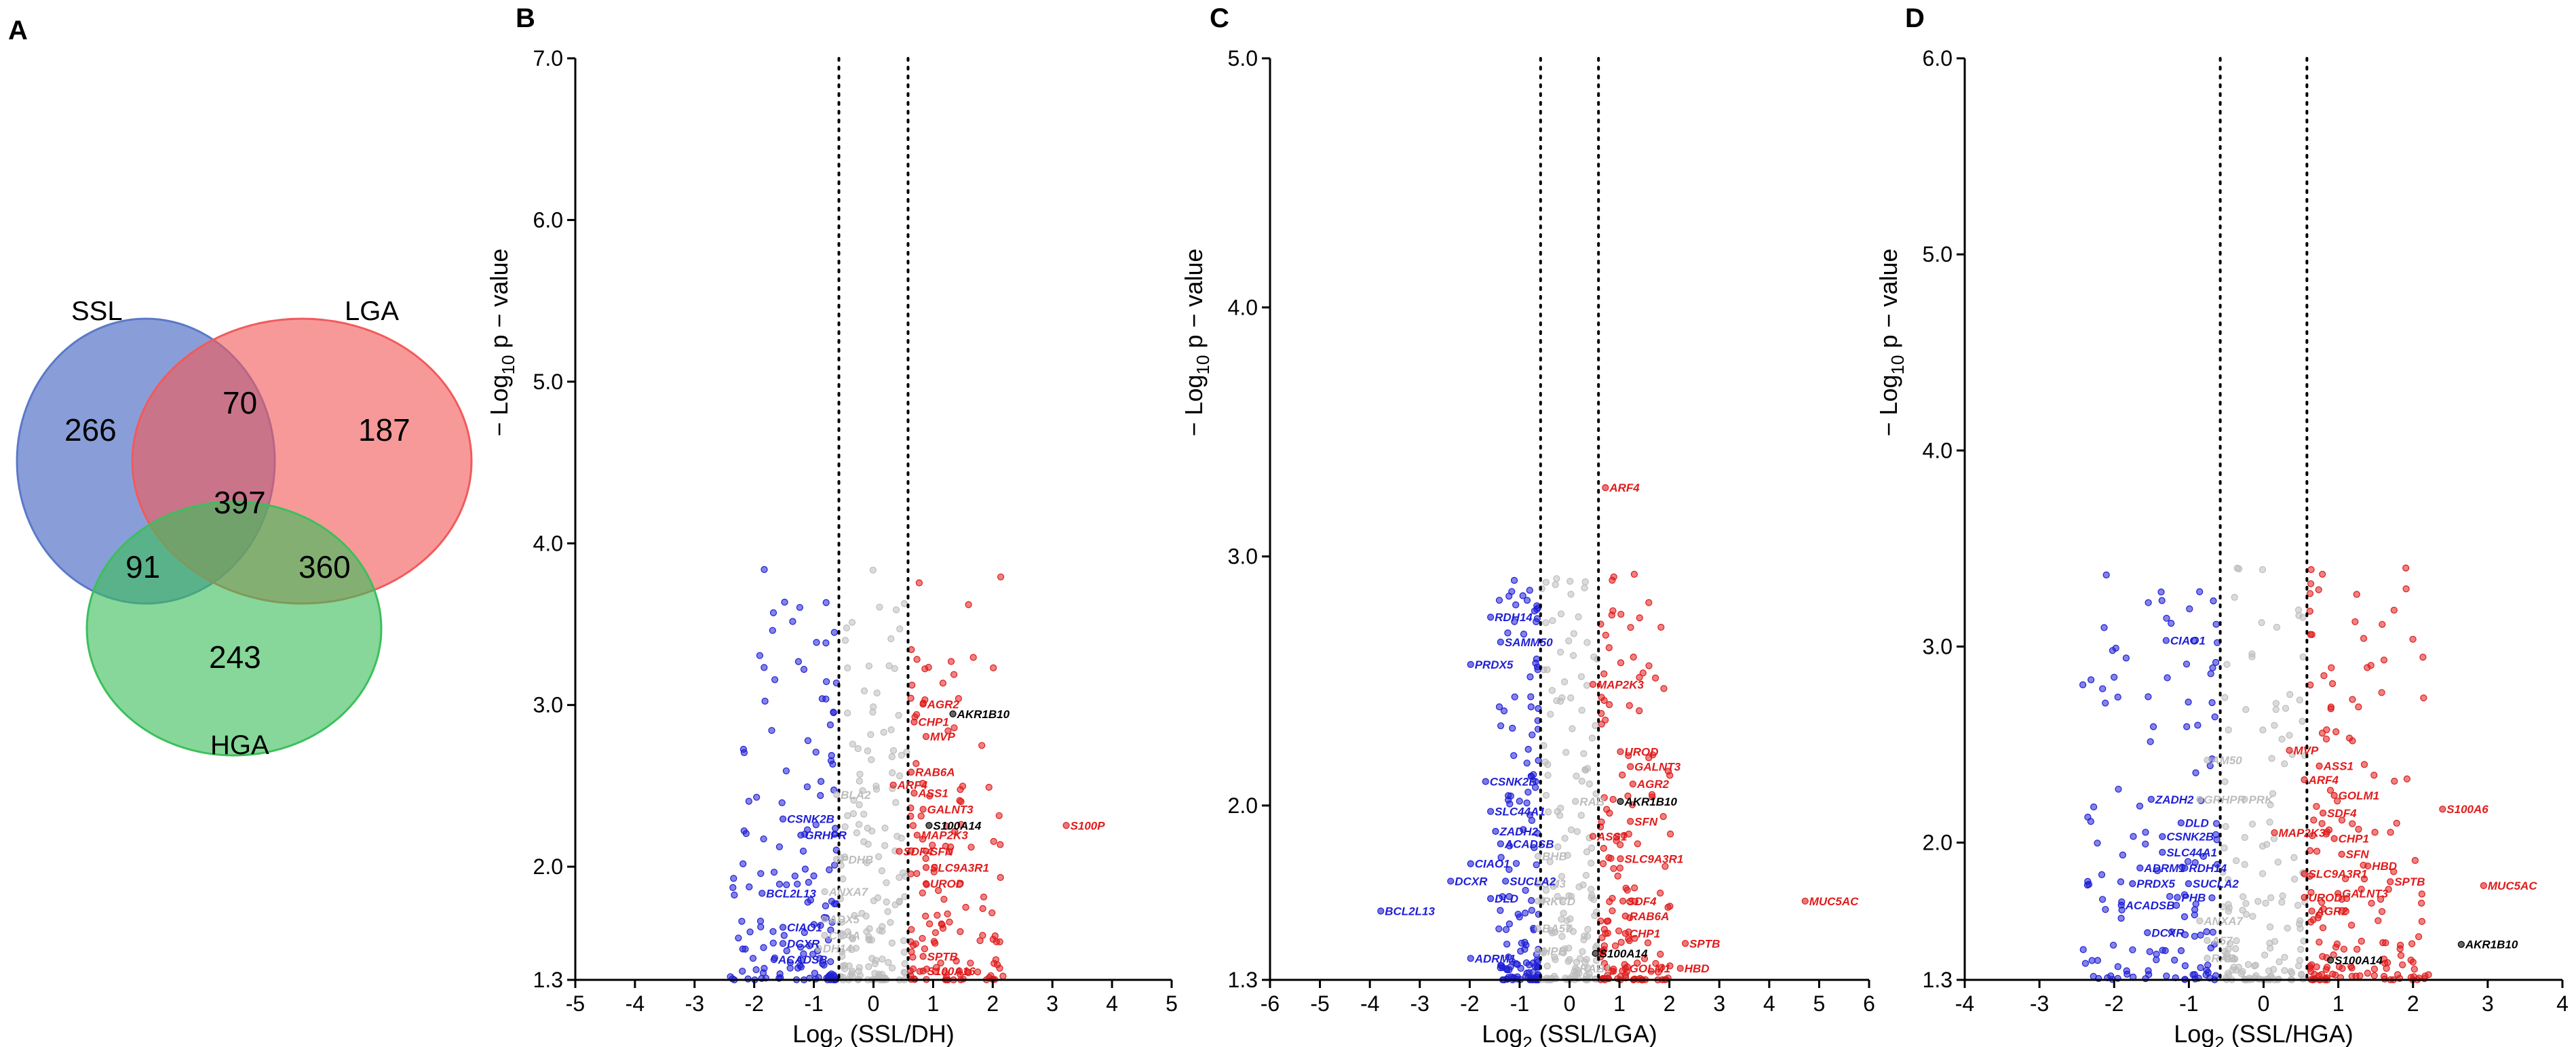  Describe the element at coordinates (1938, 843) in the screenshot. I see `y-tick-label: 2.0` at that location.